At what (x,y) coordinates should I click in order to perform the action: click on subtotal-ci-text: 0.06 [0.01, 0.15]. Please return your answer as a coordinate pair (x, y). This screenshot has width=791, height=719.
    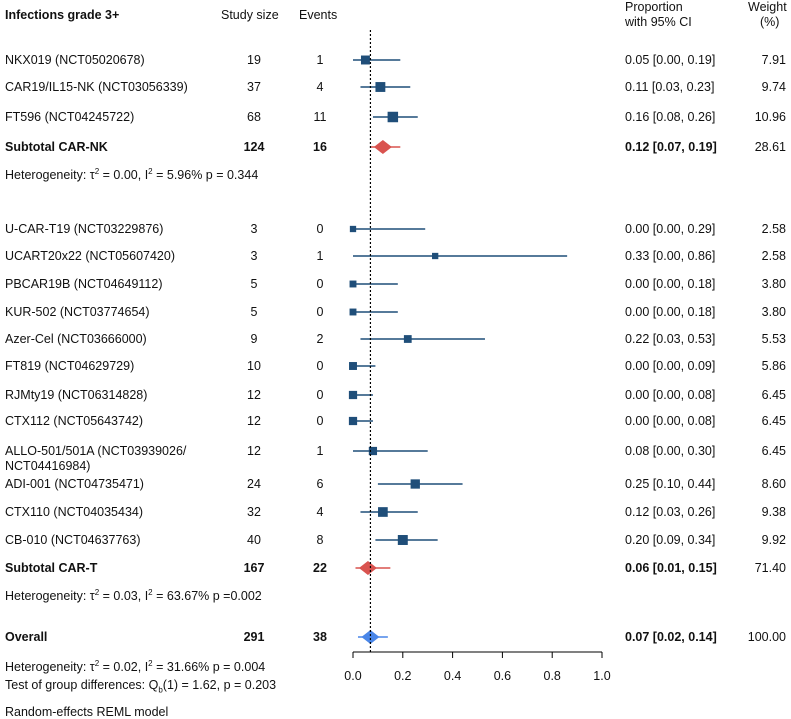
    Looking at the image, I should click on (671, 568).